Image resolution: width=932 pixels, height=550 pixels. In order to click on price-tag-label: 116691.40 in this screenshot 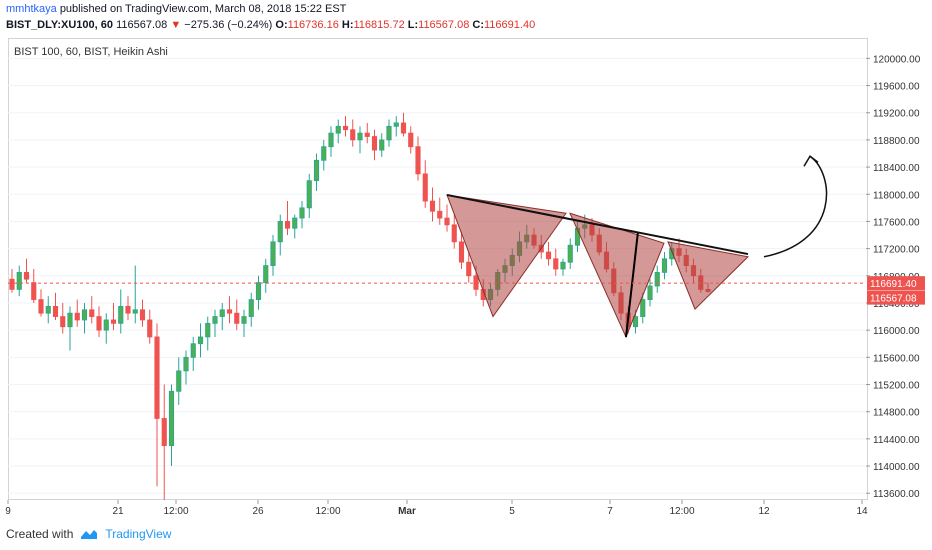, I will do `click(893, 284)`.